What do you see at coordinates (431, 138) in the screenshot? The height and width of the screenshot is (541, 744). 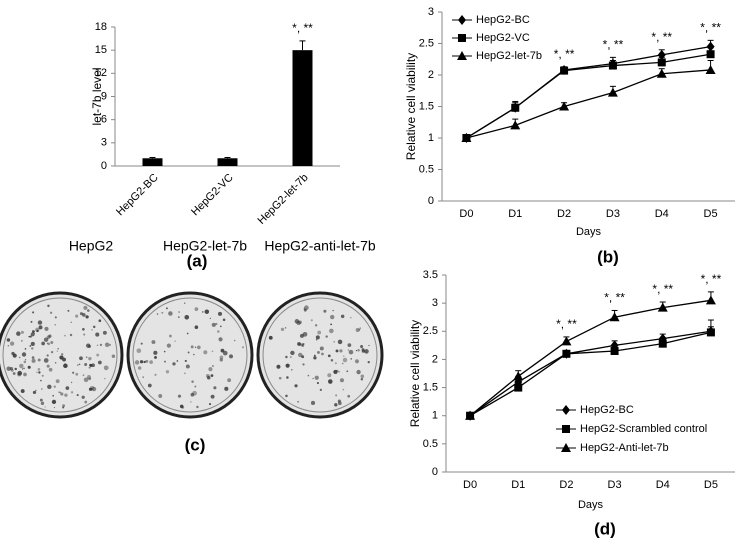 I see `y-tick-label: 1` at bounding box center [431, 138].